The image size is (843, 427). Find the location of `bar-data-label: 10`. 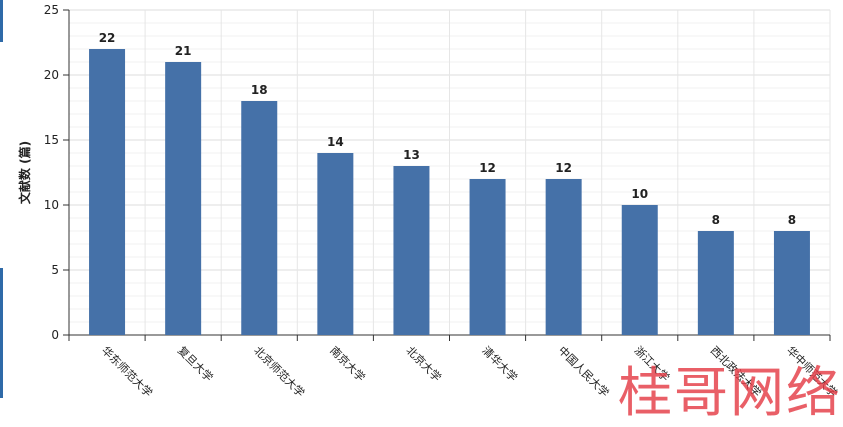

bar-data-label: 10 is located at coordinates (639, 194).